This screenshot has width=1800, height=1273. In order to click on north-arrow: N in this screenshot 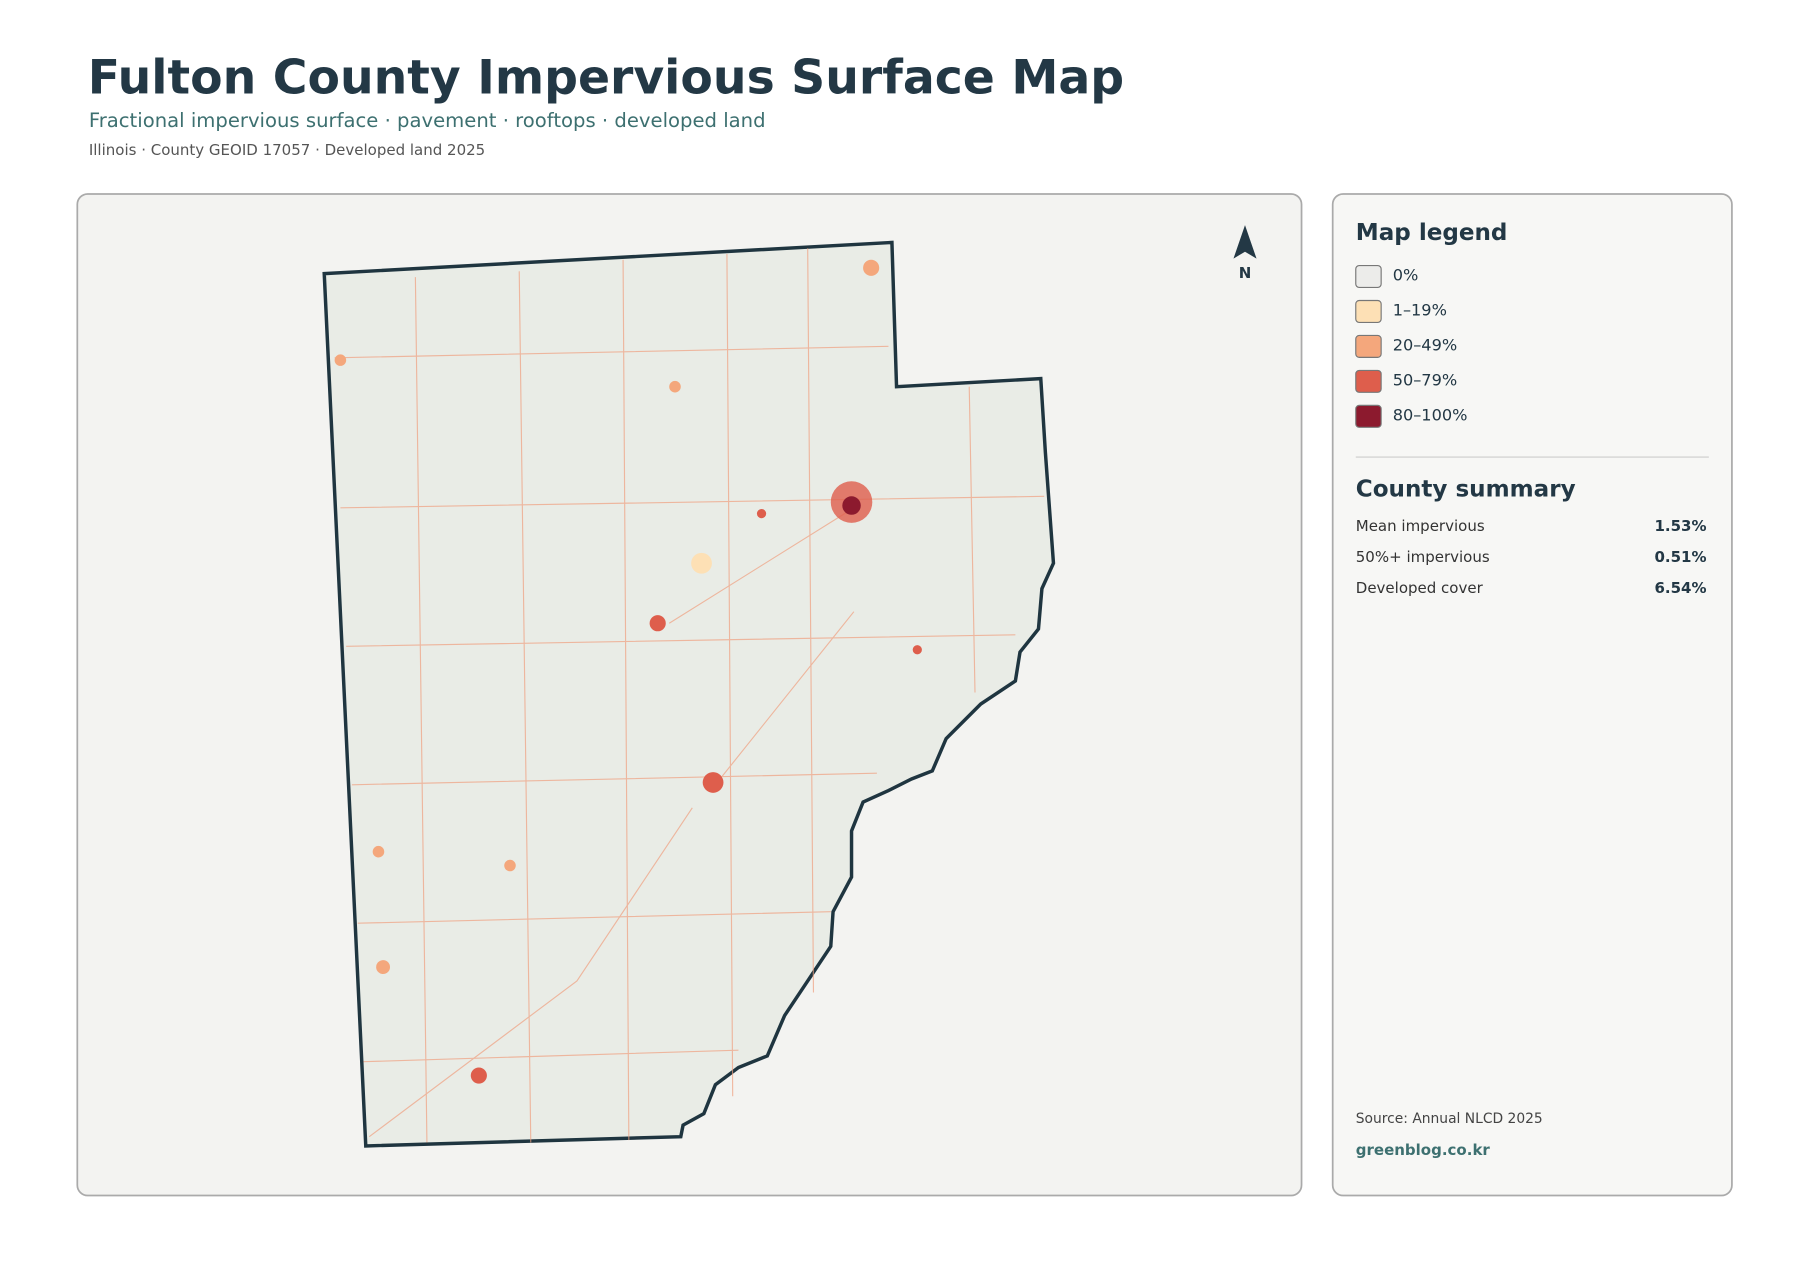, I will do `click(1245, 253)`.